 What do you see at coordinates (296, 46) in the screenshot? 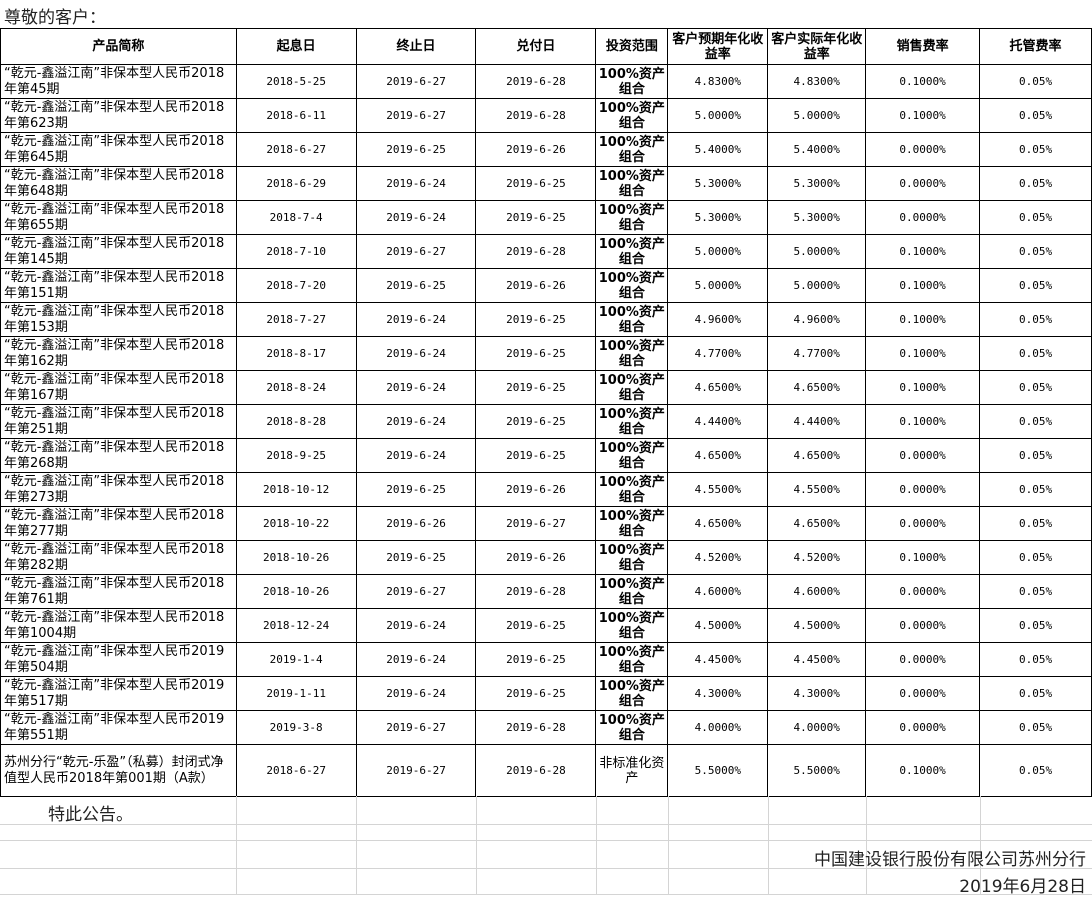
I see `header-value-date: 起息日` at bounding box center [296, 46].